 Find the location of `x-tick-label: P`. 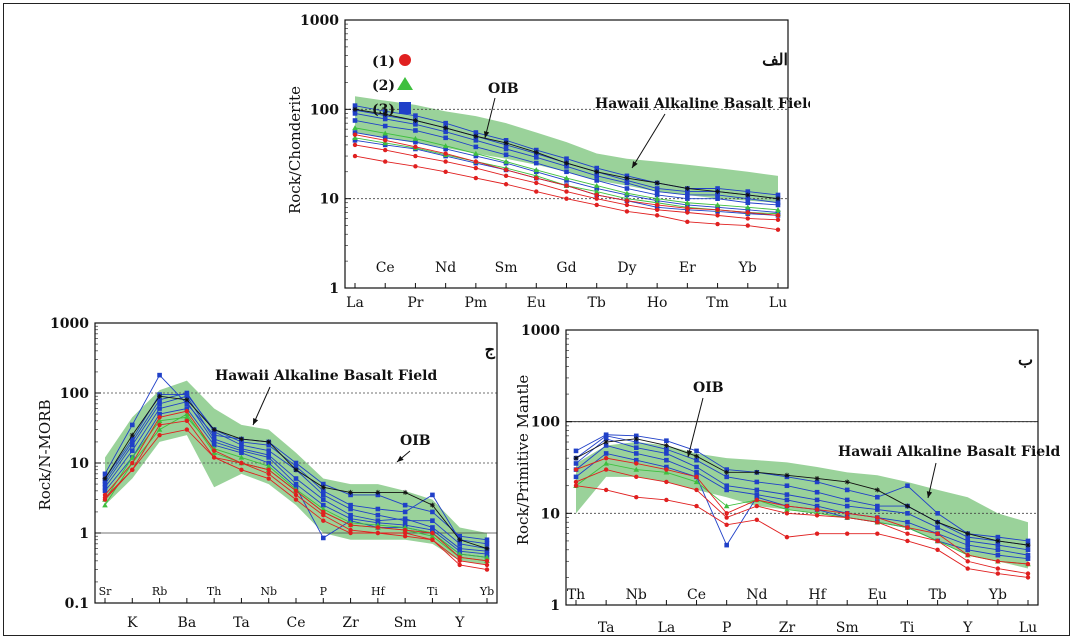

x-tick-label: P is located at coordinates (726, 628).